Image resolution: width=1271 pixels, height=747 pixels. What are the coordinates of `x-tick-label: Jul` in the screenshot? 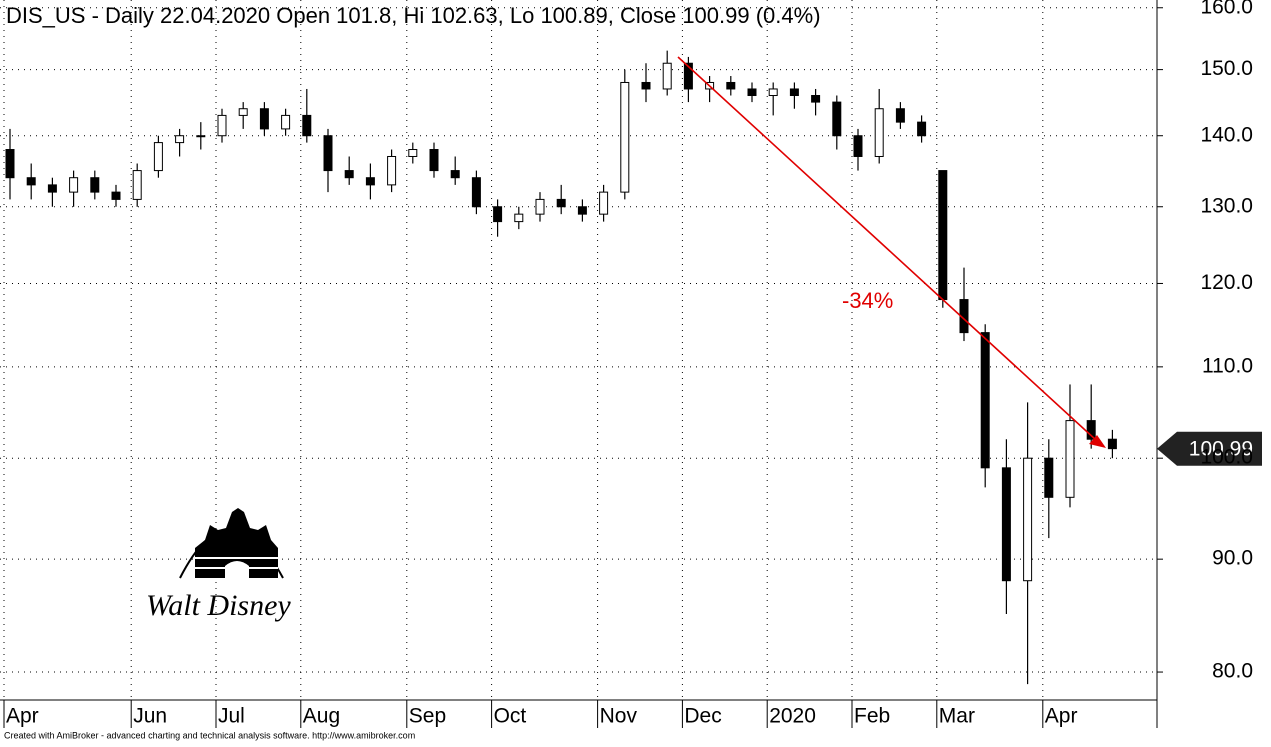 It's located at (231, 716).